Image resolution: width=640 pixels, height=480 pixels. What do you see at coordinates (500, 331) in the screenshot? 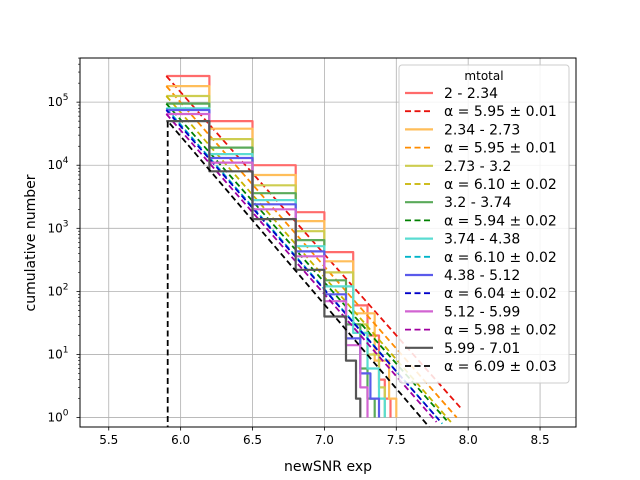
I see `legend-label: α = 5.98 ± 0.02` at bounding box center [500, 331].